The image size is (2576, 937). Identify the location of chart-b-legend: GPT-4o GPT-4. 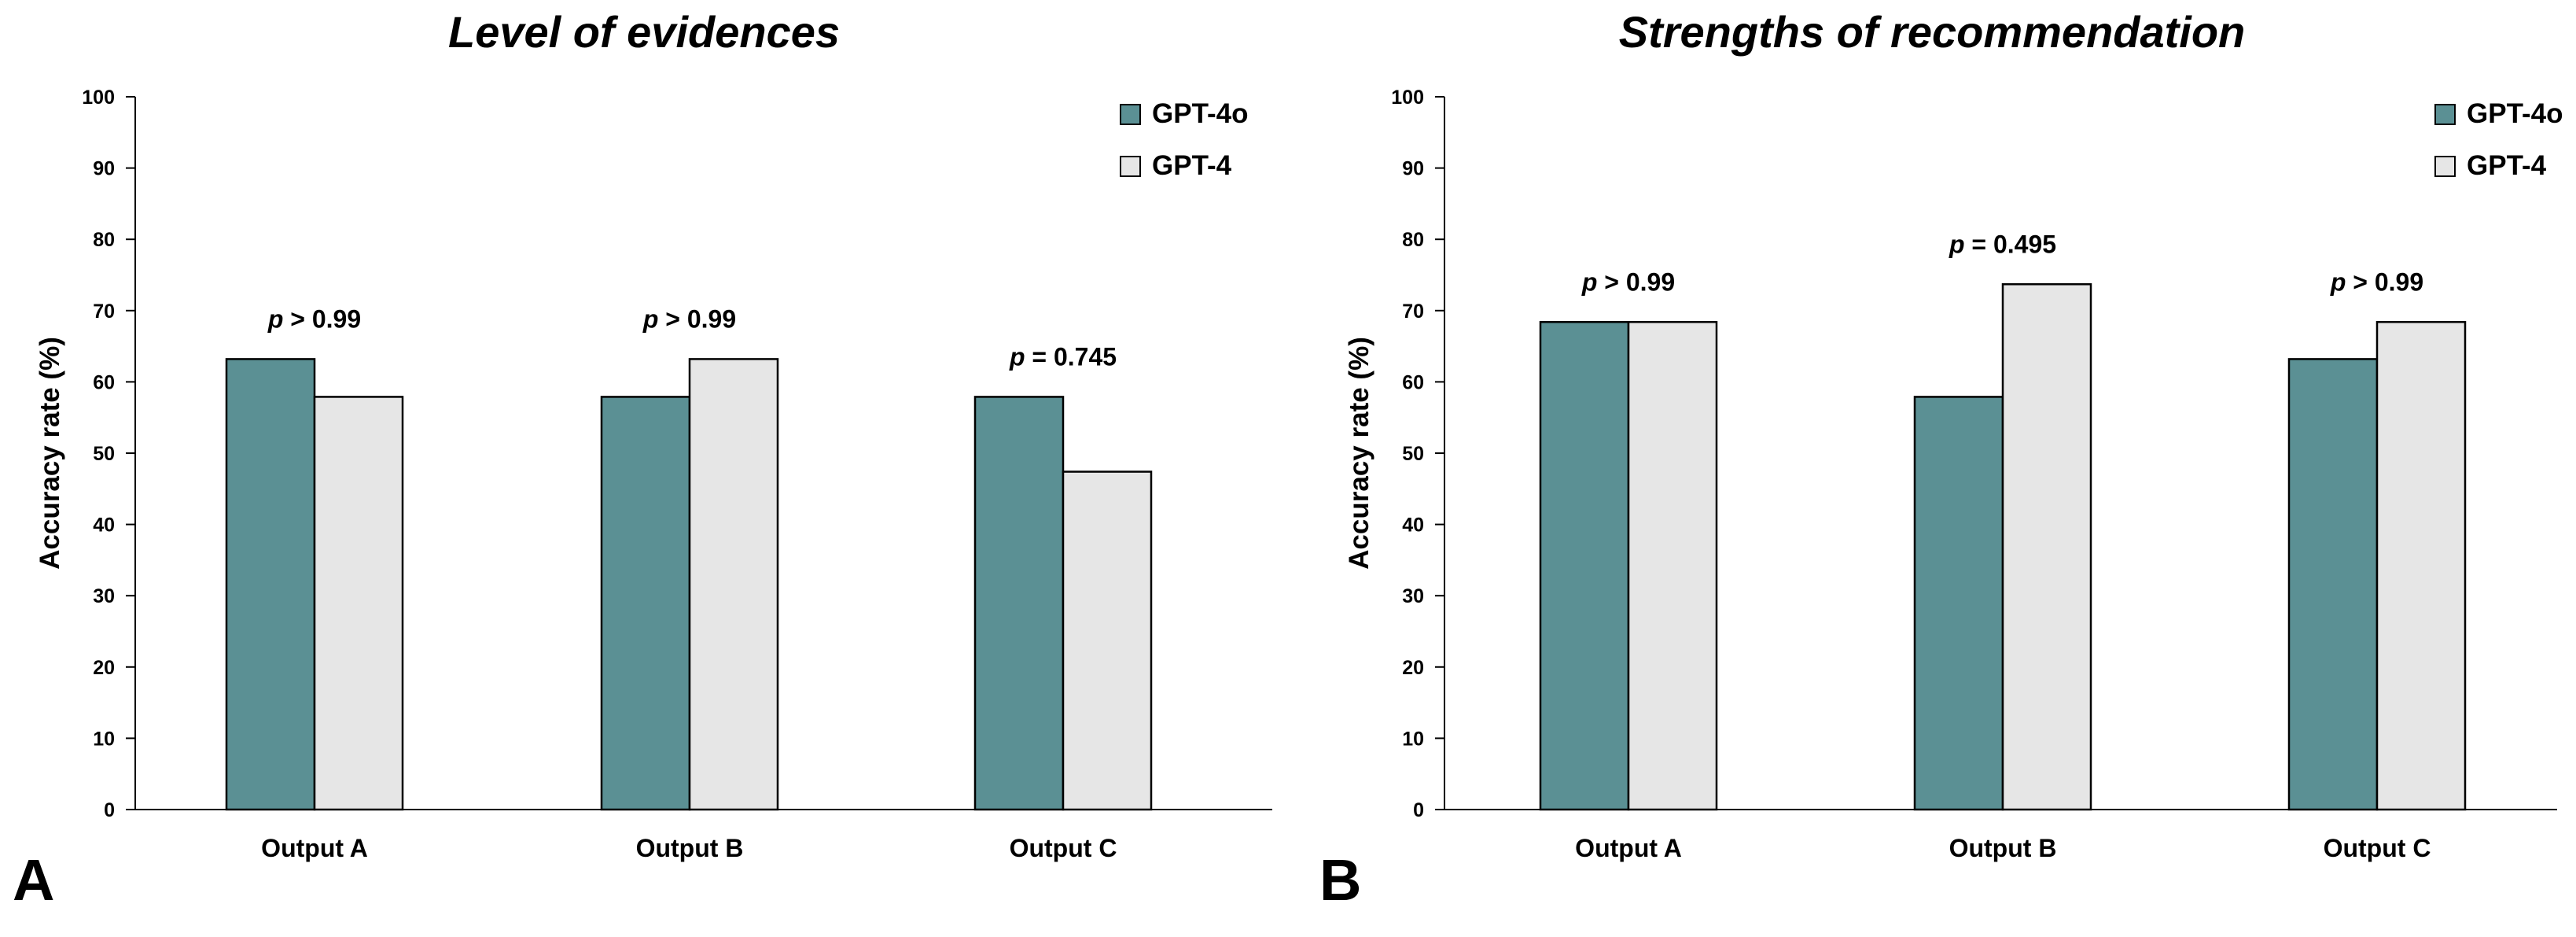
(2498, 140).